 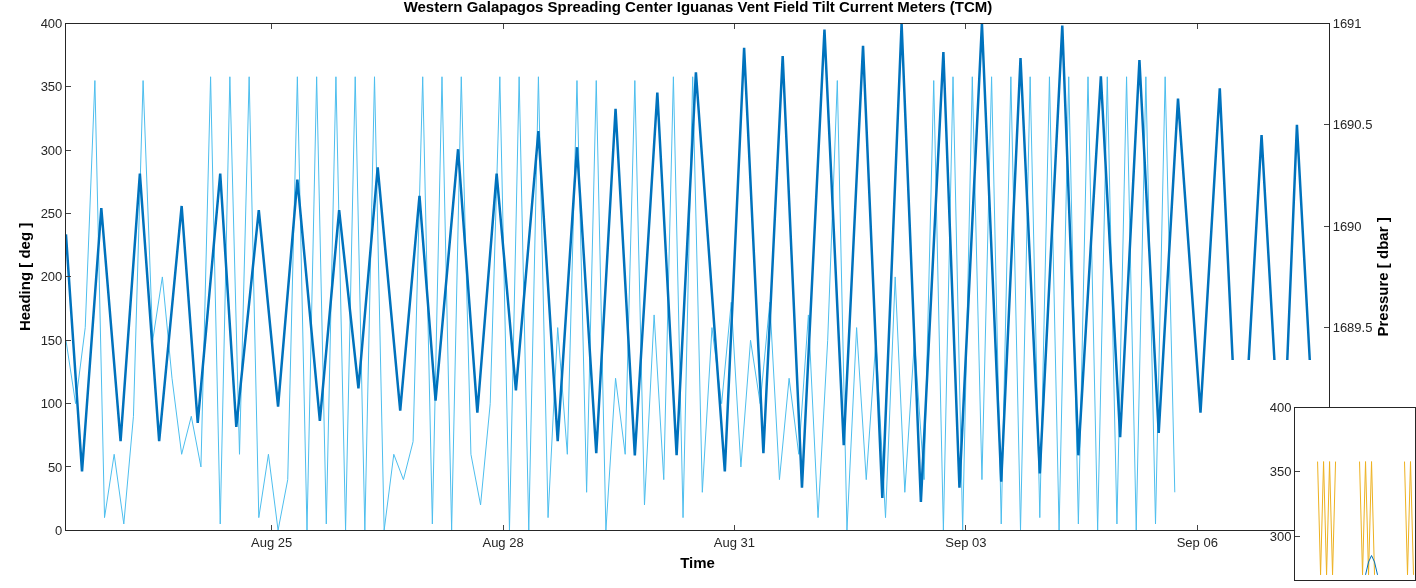 I want to click on y-tick-label: 100, so click(x=51, y=404).